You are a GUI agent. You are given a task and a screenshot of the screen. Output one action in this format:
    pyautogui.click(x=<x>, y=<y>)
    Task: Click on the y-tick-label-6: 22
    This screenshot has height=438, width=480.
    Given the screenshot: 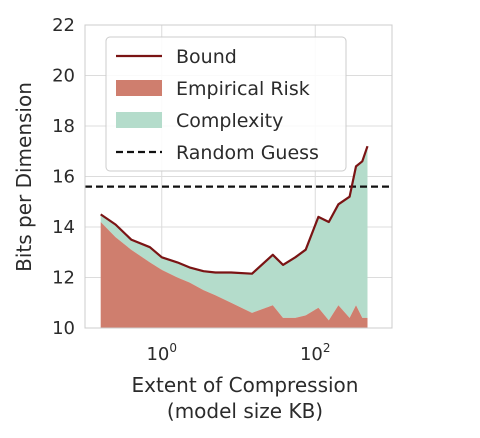 What is the action you would take?
    pyautogui.click(x=63, y=25)
    